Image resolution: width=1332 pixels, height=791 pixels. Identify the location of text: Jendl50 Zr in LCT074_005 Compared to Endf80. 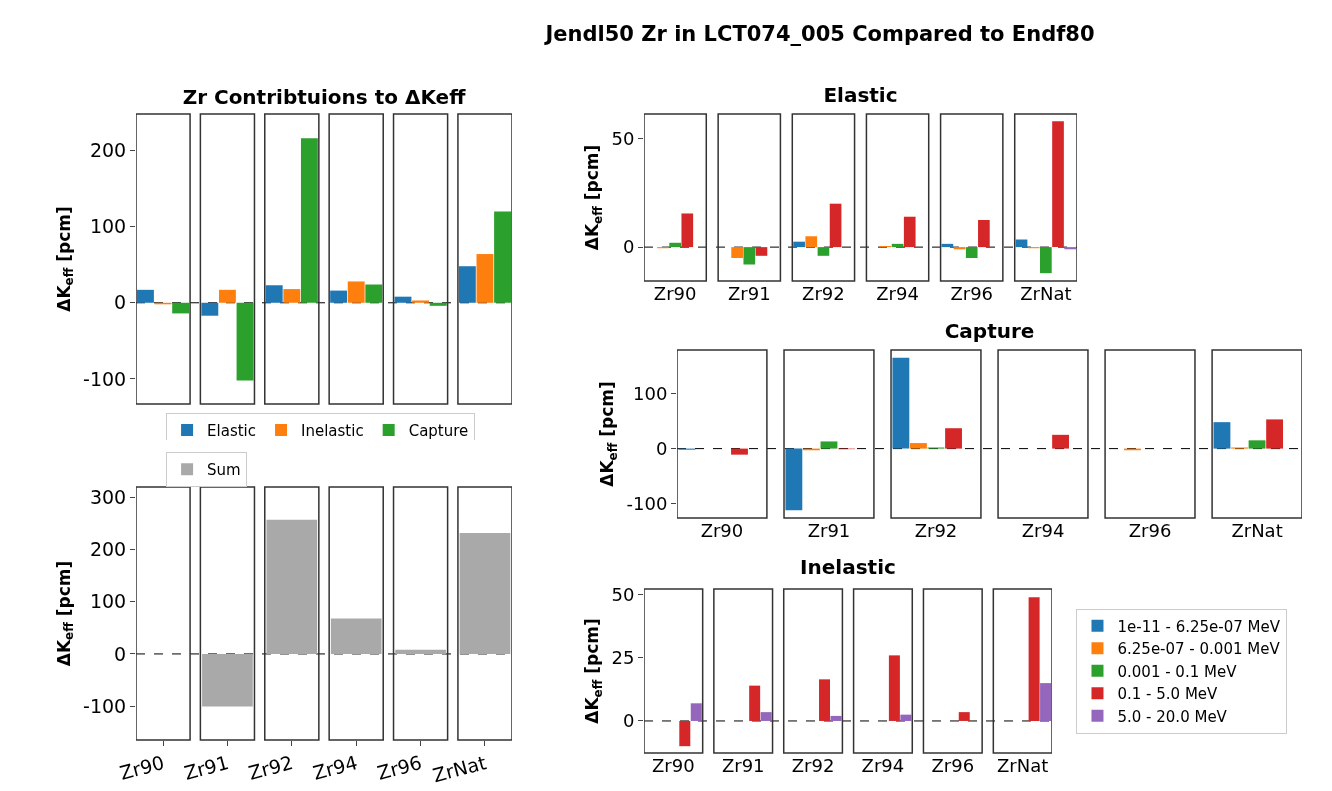
(819, 34).